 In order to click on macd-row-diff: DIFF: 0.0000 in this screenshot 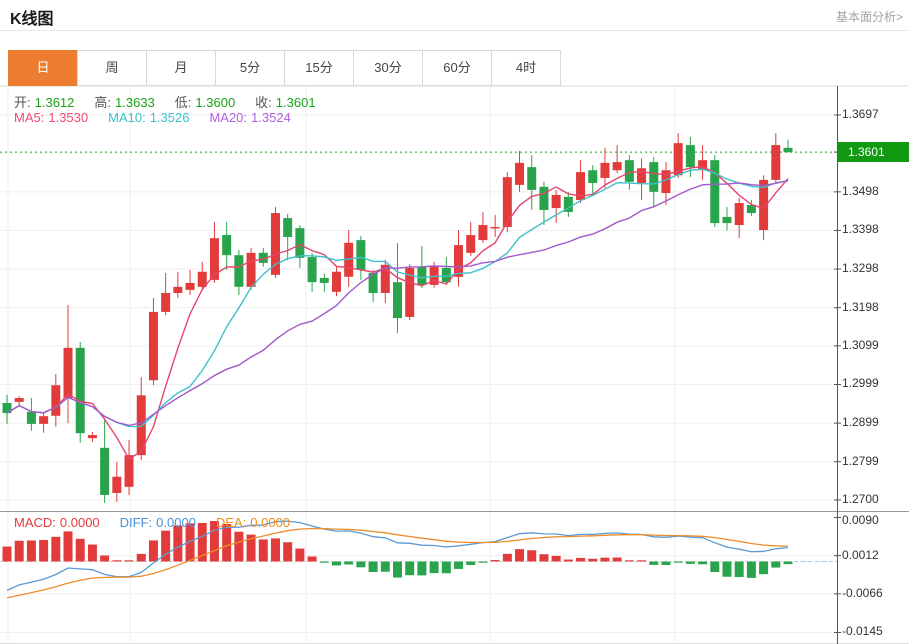, I will do `click(157, 522)`.